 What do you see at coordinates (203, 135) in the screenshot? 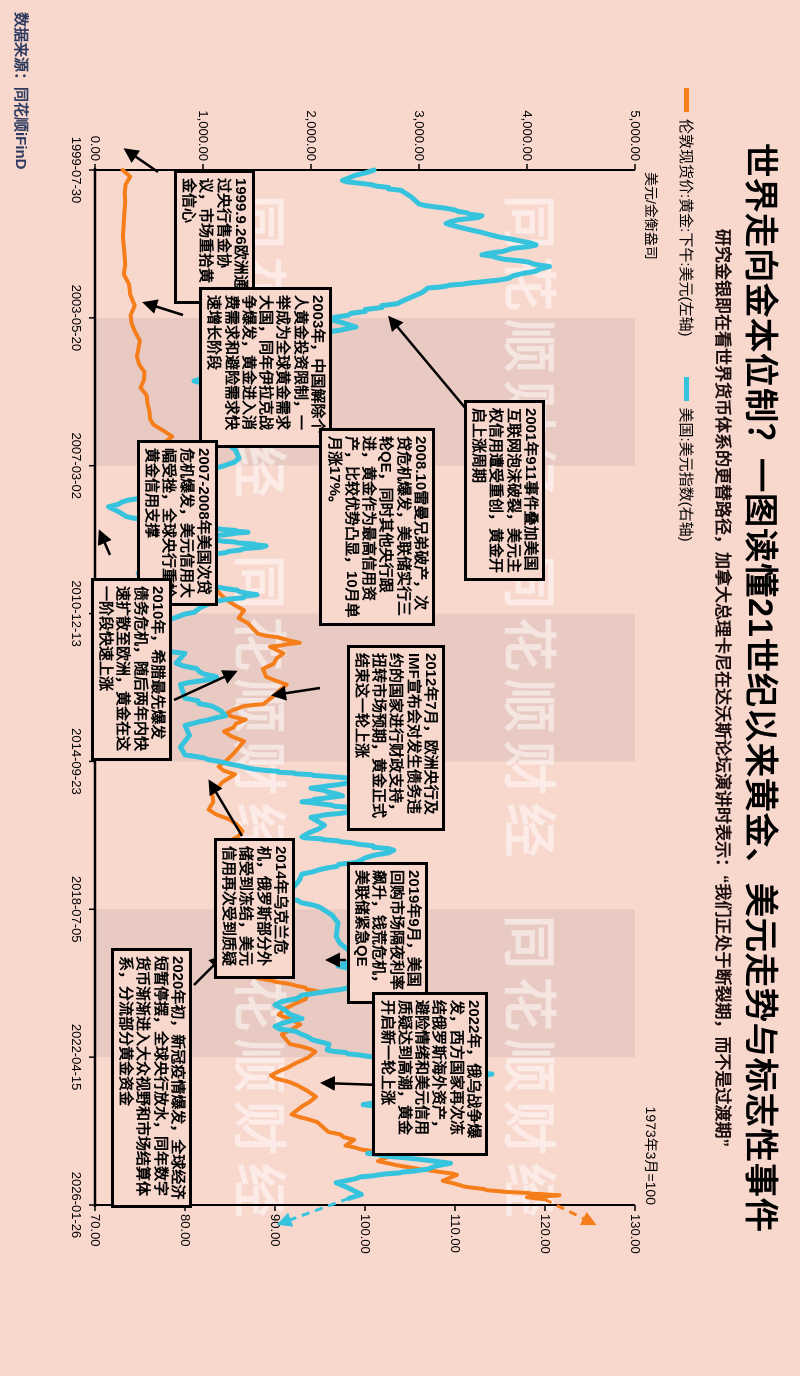
I see `left-axis-tick-label: 1,000.00` at bounding box center [203, 135].